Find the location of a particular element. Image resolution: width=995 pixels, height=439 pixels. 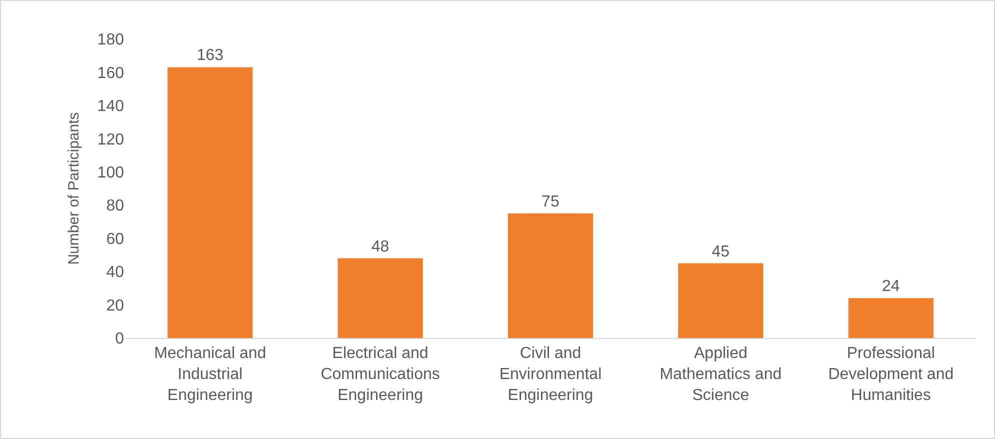

data-label: 75 is located at coordinates (551, 201).